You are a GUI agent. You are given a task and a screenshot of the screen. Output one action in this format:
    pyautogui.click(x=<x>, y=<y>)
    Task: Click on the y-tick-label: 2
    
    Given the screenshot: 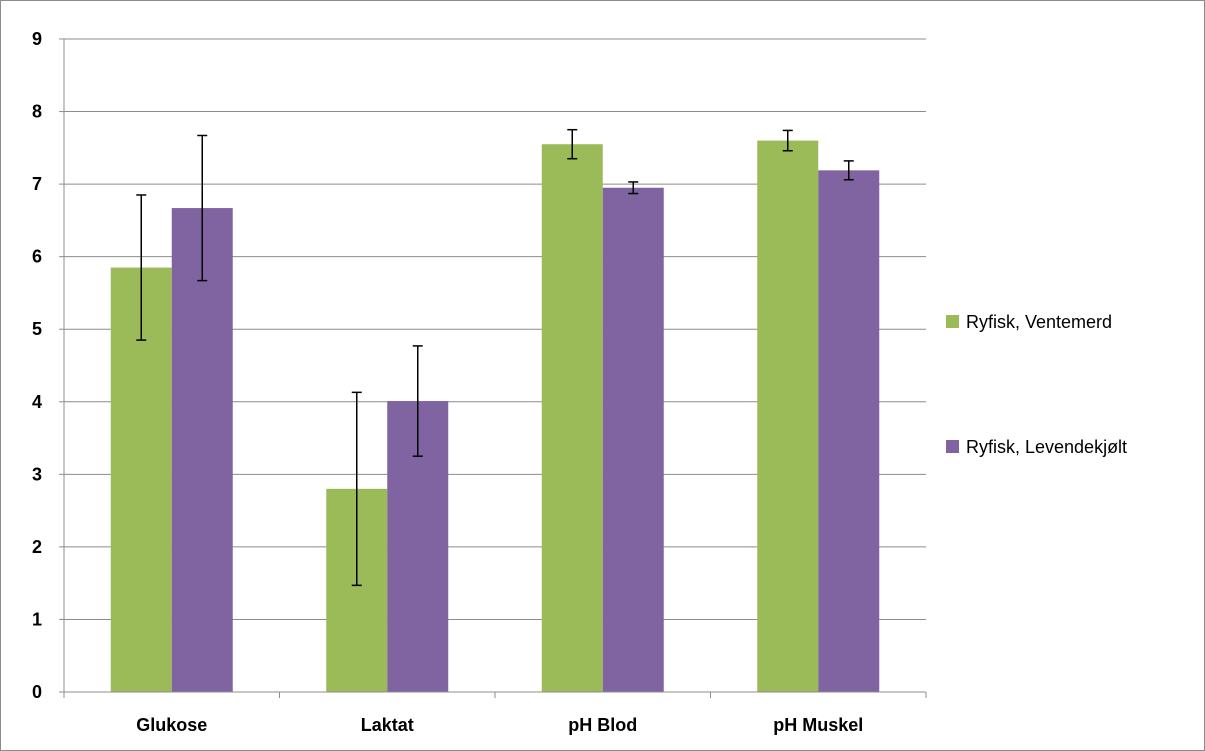 What is the action you would take?
    pyautogui.click(x=37, y=547)
    